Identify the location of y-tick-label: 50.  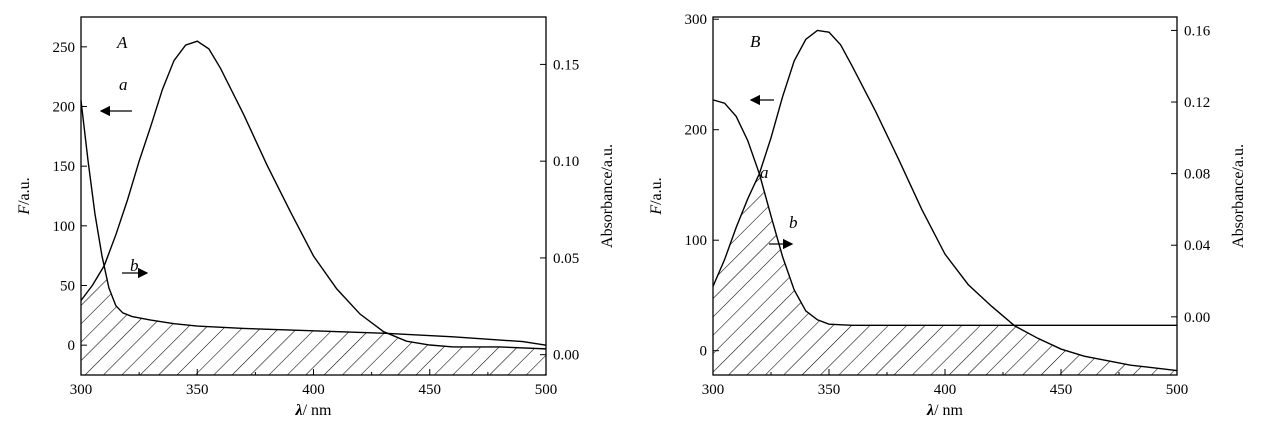
(67, 287).